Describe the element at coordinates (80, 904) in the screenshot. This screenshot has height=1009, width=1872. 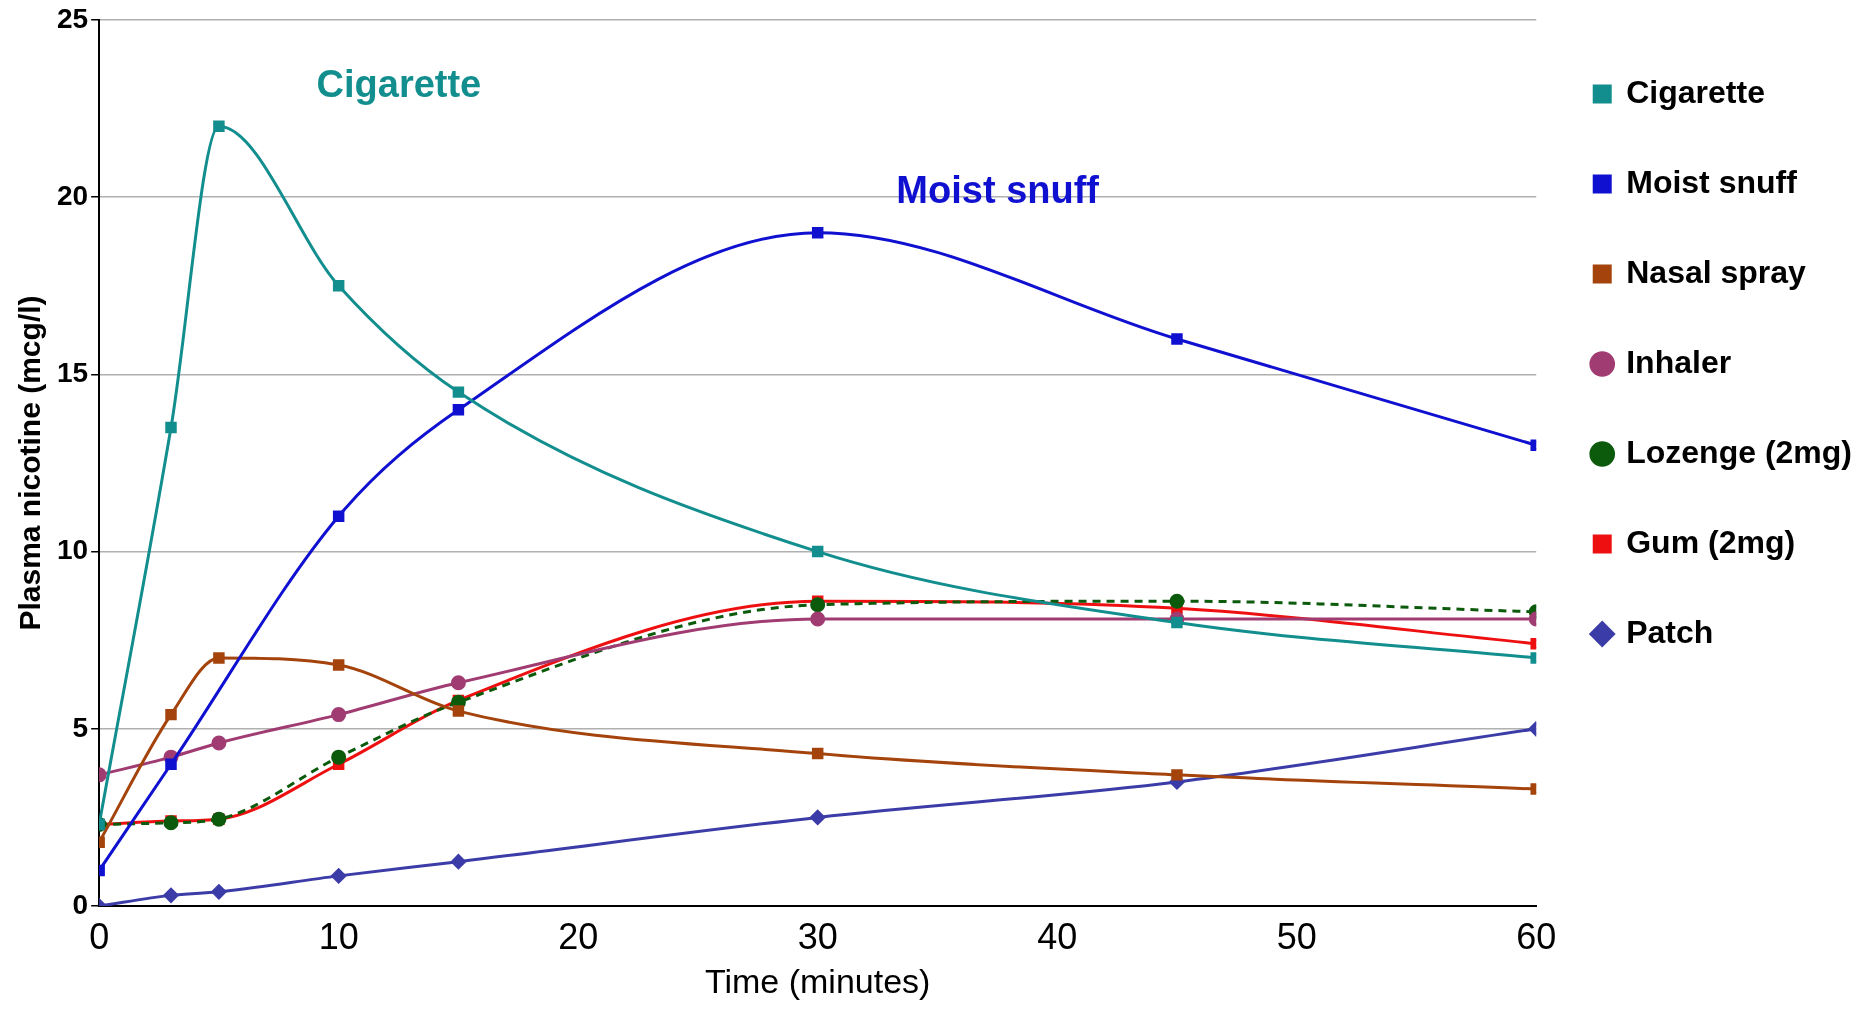
I see `y-tick-label: 0` at that location.